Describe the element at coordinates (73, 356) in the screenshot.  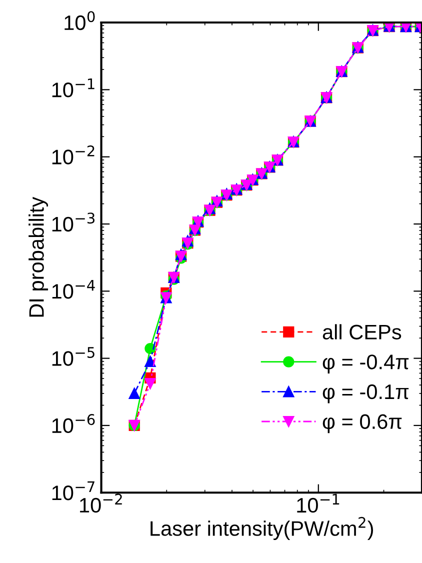
I see `y-tick-label: 10$^{−5}$` at that location.